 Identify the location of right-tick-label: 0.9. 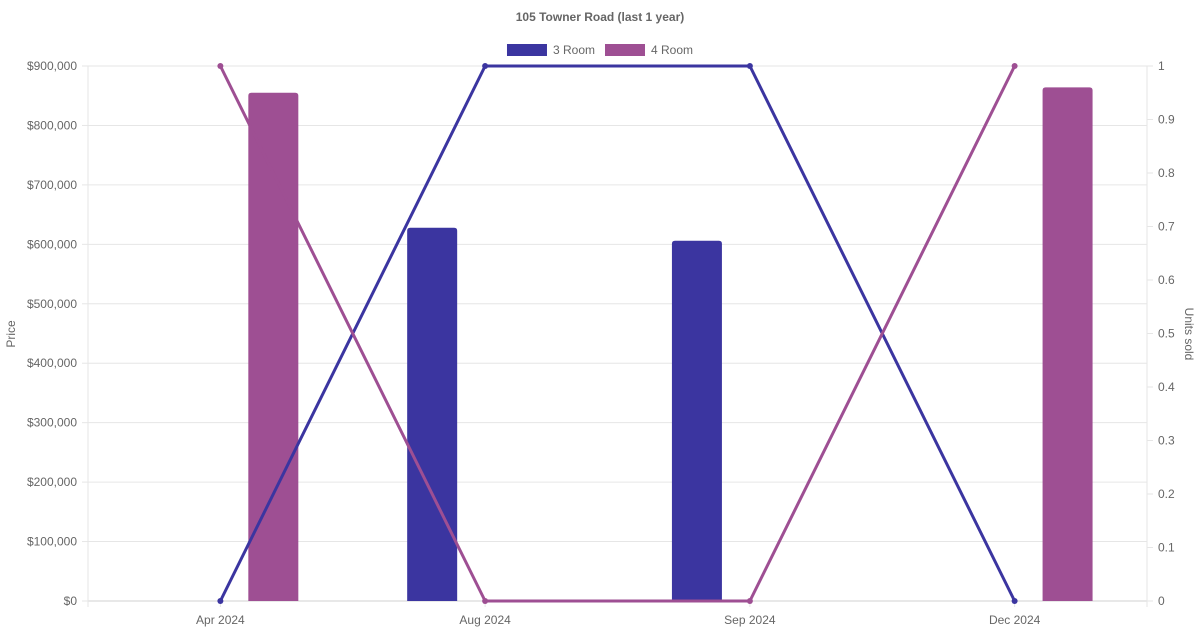
(1166, 120).